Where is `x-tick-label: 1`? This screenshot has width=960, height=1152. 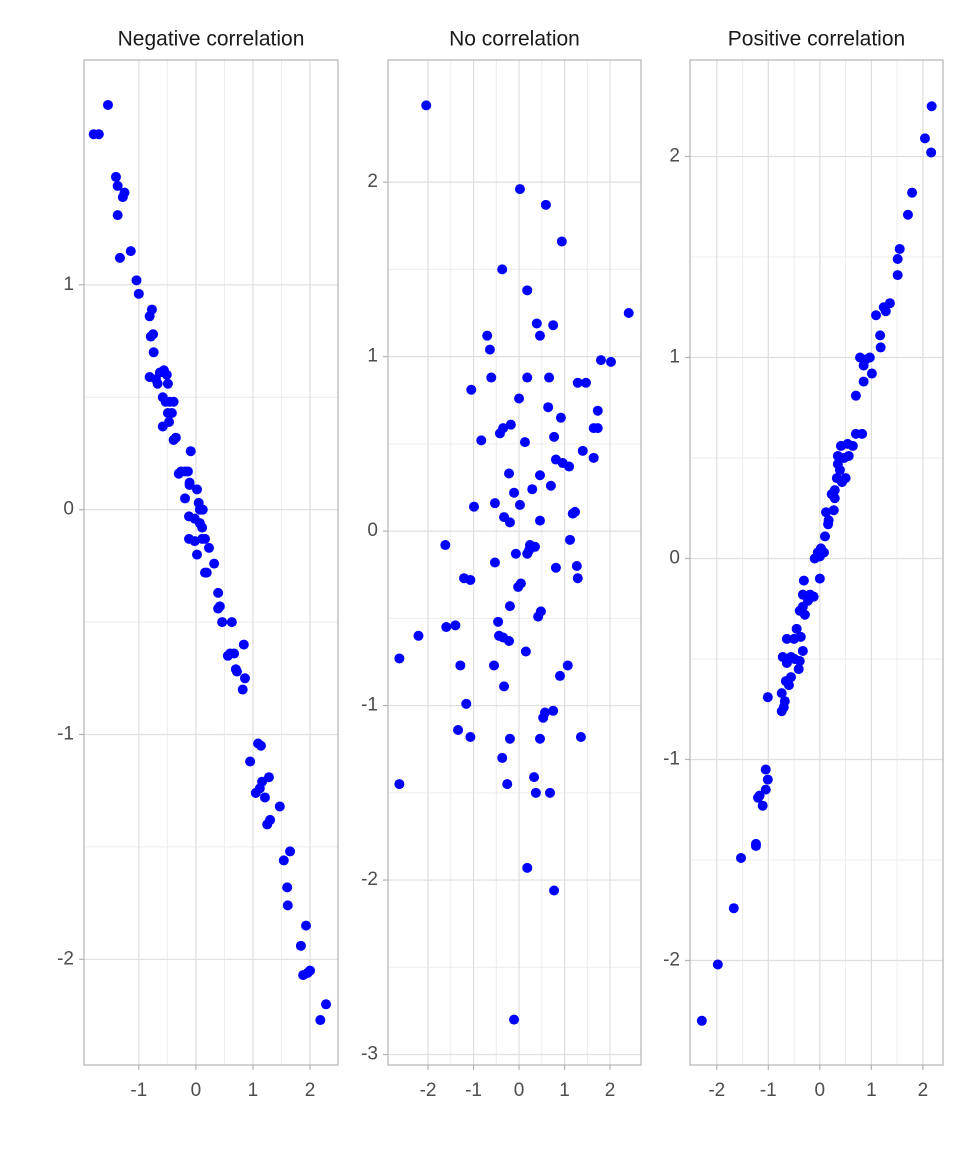 x-tick-label: 1 is located at coordinates (253, 1090).